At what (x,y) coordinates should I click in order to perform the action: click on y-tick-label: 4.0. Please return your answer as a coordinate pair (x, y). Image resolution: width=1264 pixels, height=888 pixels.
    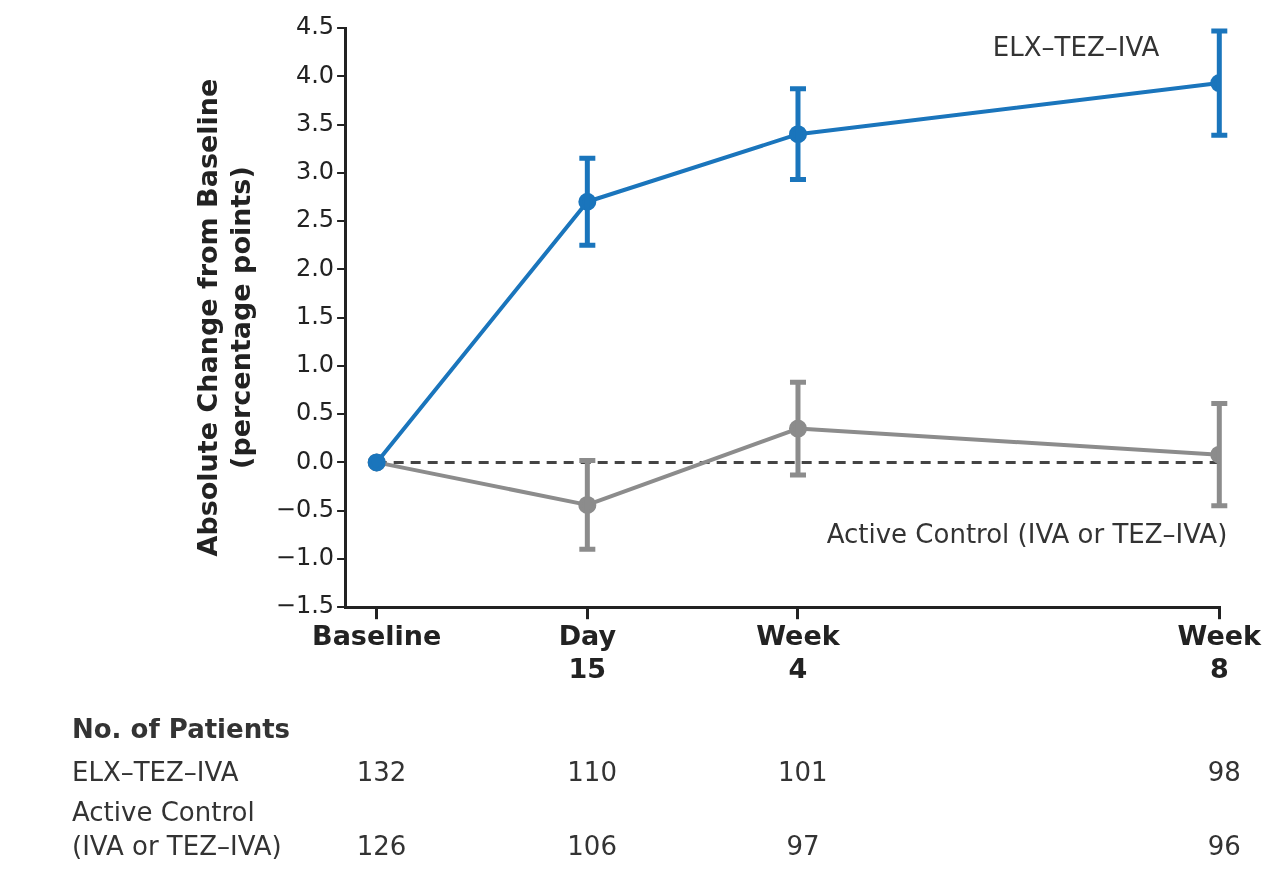
    Looking at the image, I should click on (315, 74).